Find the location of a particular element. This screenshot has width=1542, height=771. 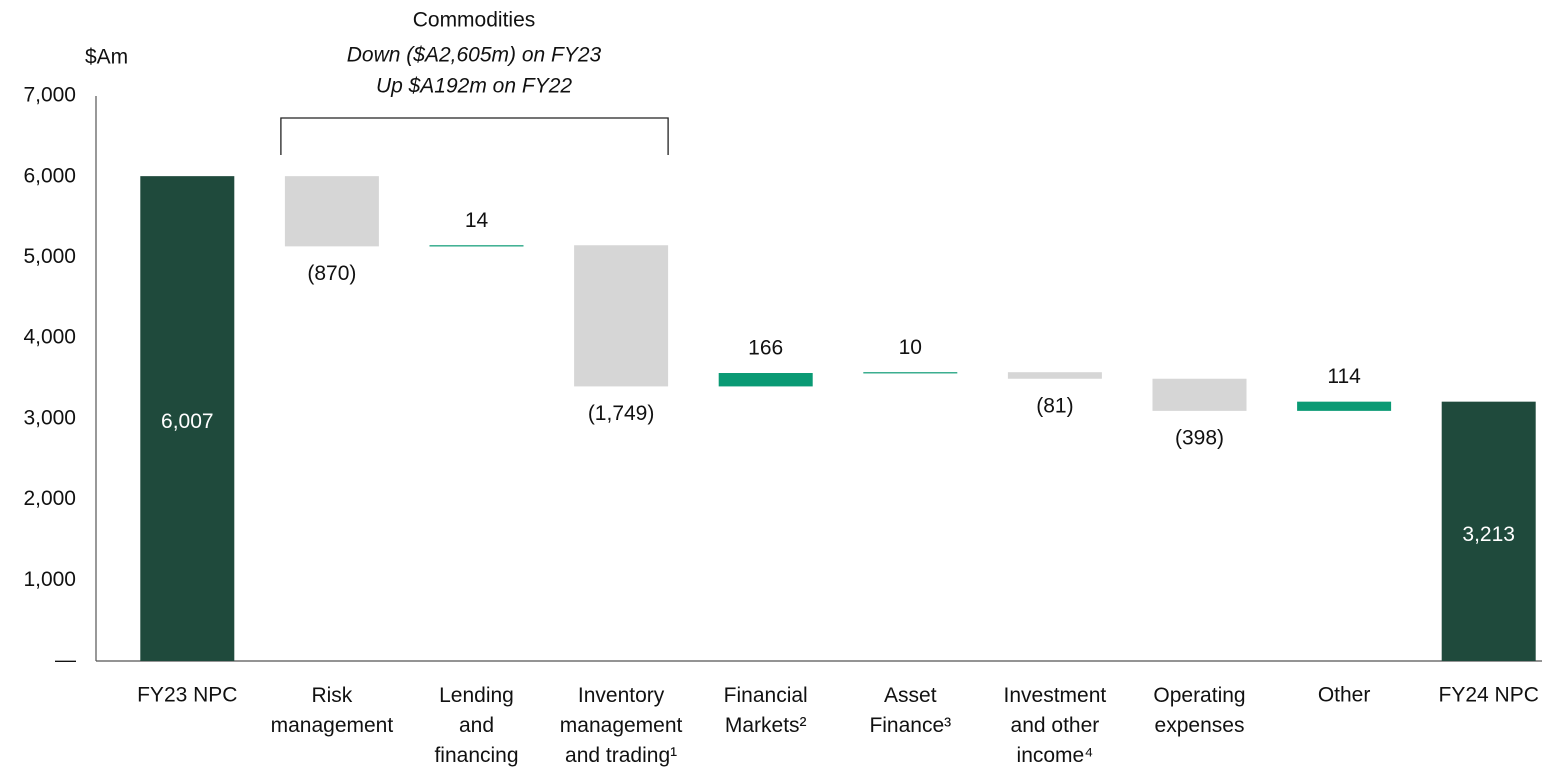

x-tick-label: Inventory management and trading¹ is located at coordinates (621, 725).